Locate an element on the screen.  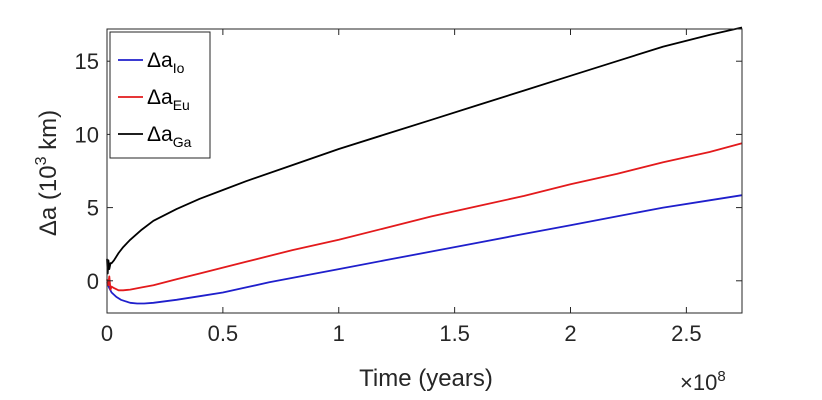
svg-text: Δa (103 km) is located at coordinates (47, 173).